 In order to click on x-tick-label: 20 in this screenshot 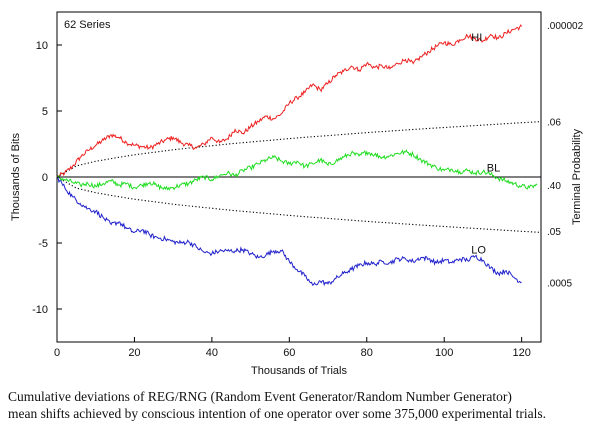, I will do `click(134, 353)`.